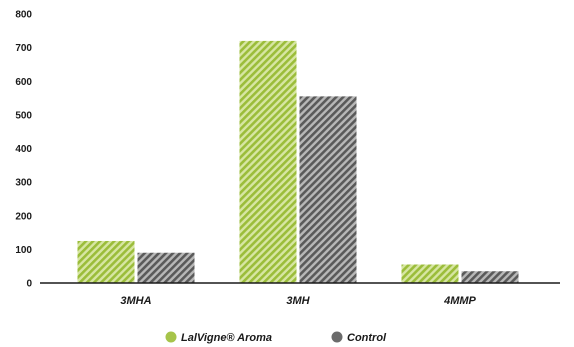  What do you see at coordinates (490, 277) in the screenshot?
I see `bar-4mmp-control` at bounding box center [490, 277].